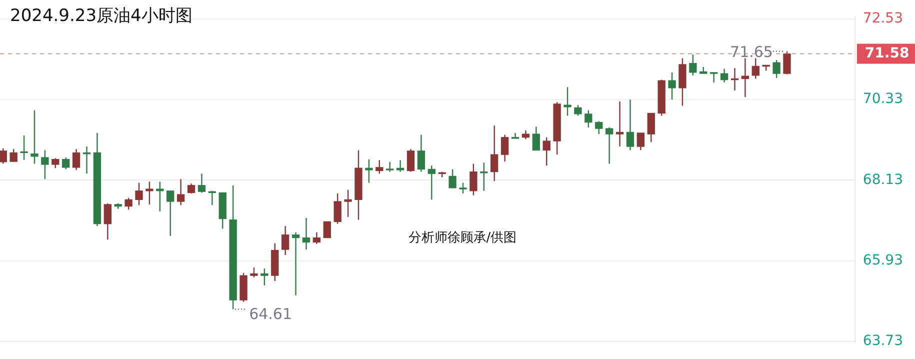 Image resolution: width=915 pixels, height=359 pixels. Describe the element at coordinates (270, 314) in the screenshot. I see `annotation: 64.61` at that location.